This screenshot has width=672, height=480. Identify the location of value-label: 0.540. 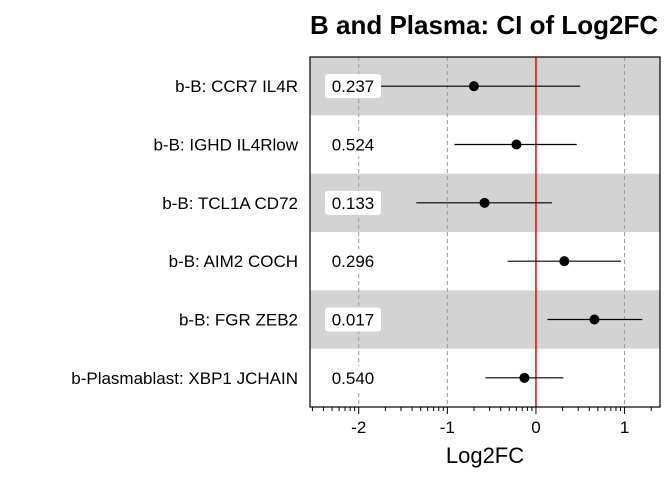
(353, 378).